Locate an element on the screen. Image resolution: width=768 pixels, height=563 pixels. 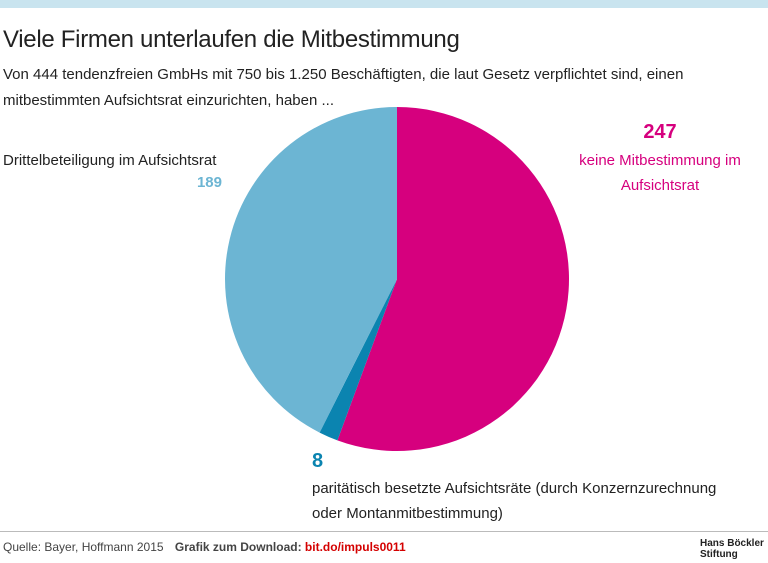
value-label: 247 is located at coordinates (660, 132).